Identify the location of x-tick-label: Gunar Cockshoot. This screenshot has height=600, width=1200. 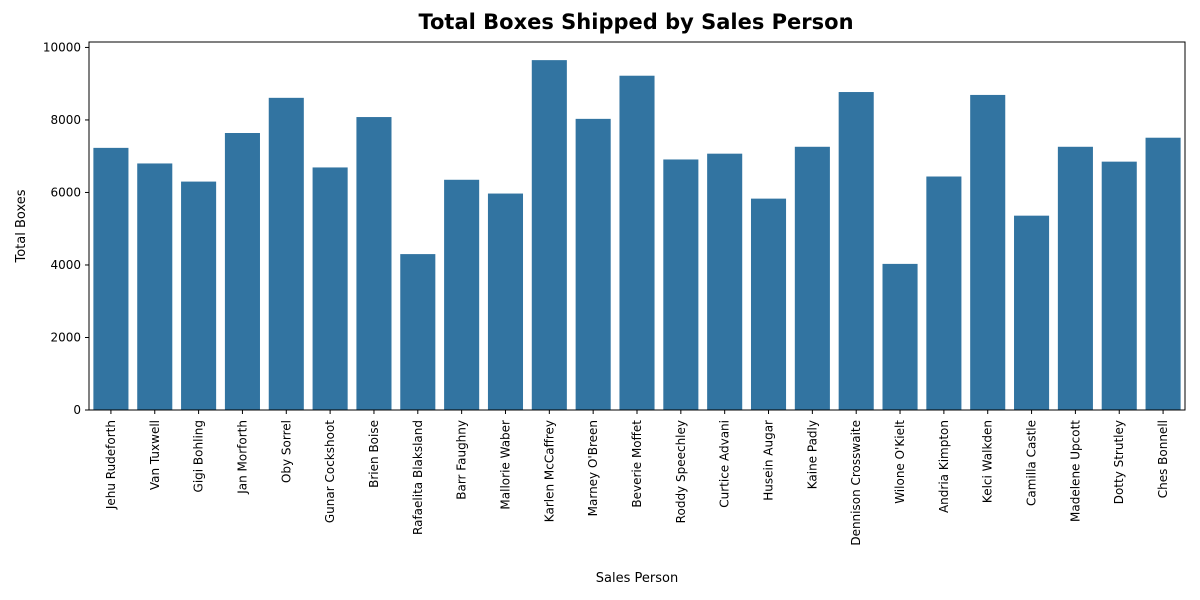
(330, 471).